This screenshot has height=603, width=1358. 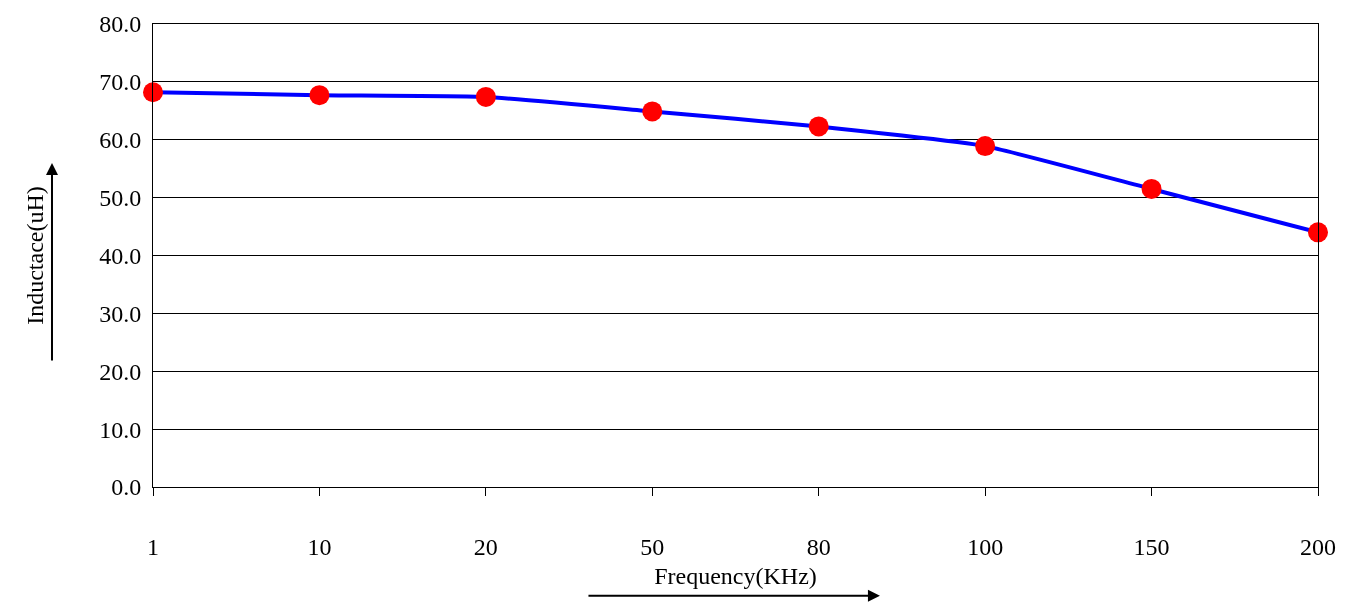 I want to click on x-tick-label: 200, so click(x=1318, y=546).